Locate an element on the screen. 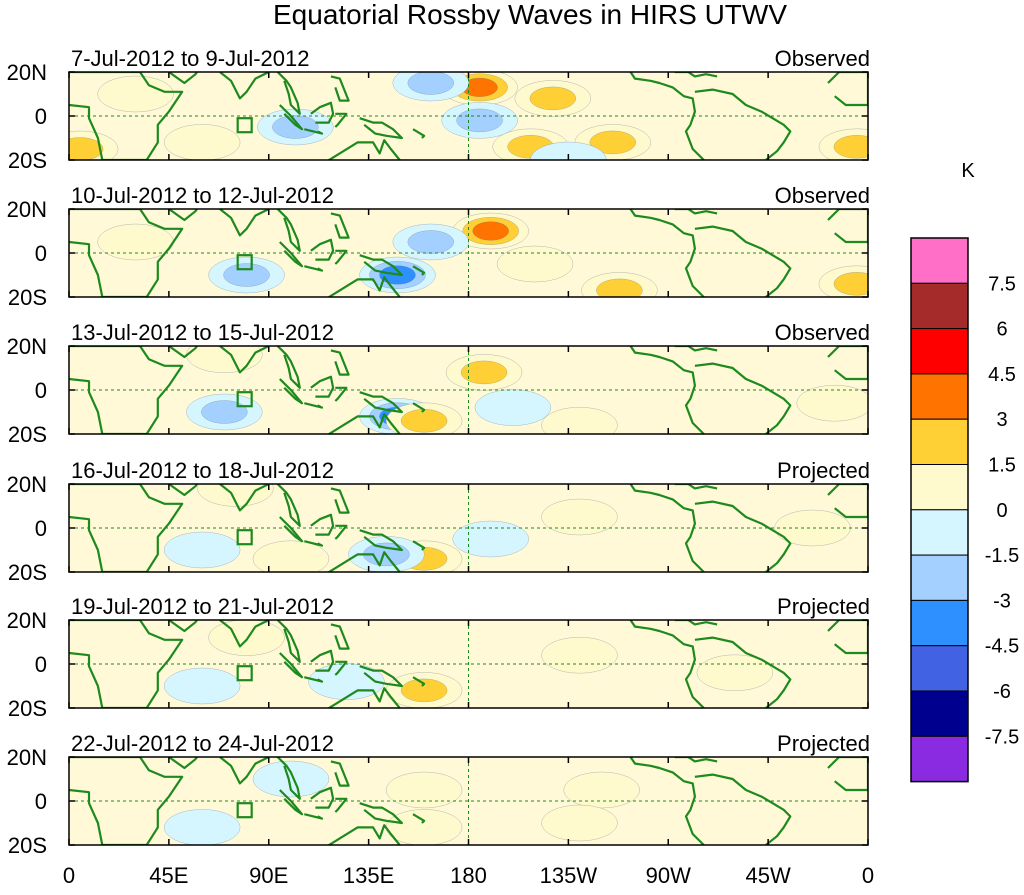  colorbar: K 7.5 6 4.5 3 1.5 0 -1.5 -3 -4.5 -6 -7.5 is located at coordinates (964, 471).